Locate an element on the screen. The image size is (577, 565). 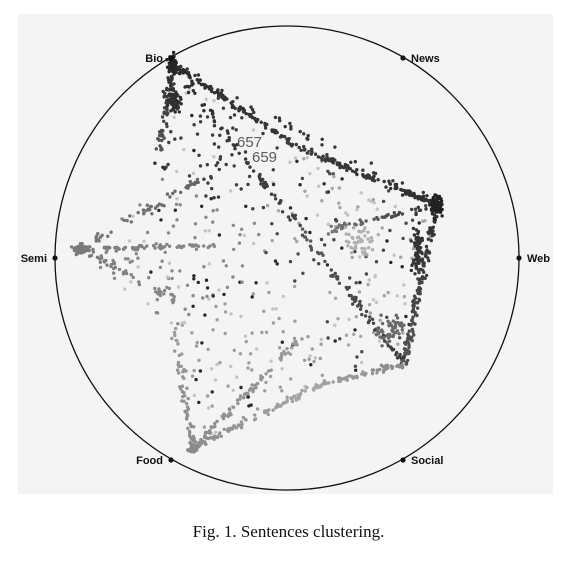
anchor-label-semi: Semi is located at coordinates (34, 259).